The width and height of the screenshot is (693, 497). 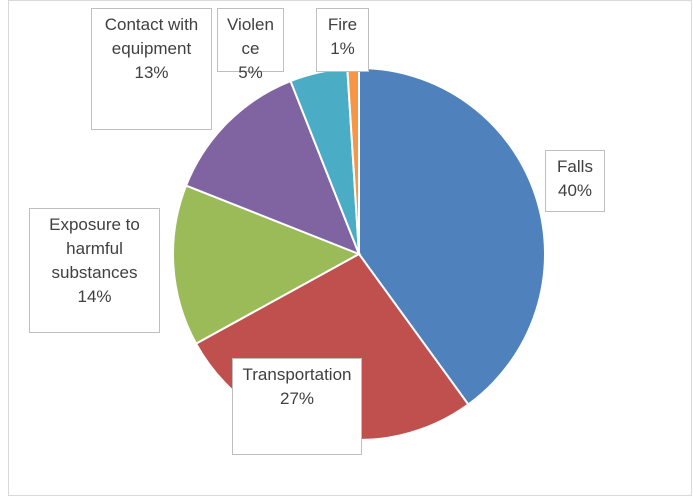 I want to click on data-label: Violence 5%, so click(x=250, y=45).